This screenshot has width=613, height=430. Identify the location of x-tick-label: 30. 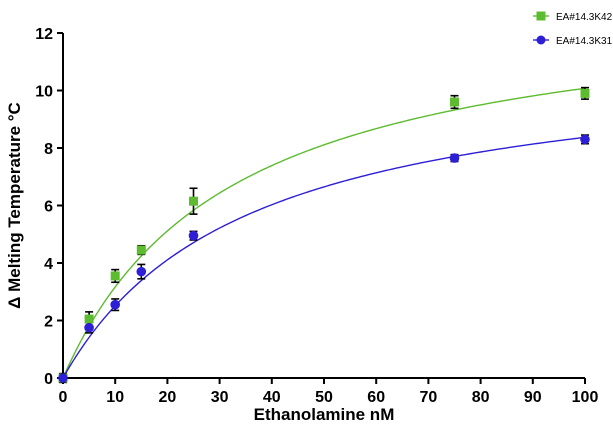
(220, 397).